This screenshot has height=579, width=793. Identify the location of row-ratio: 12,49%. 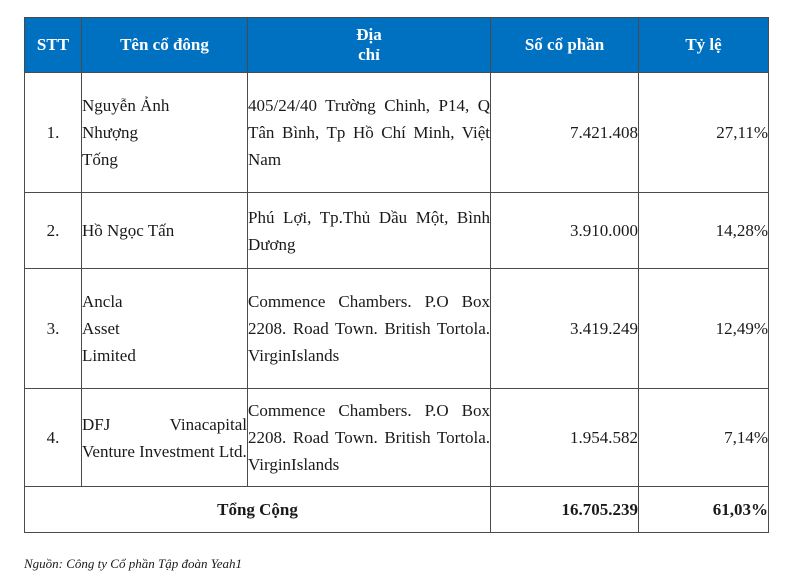
(703, 328).